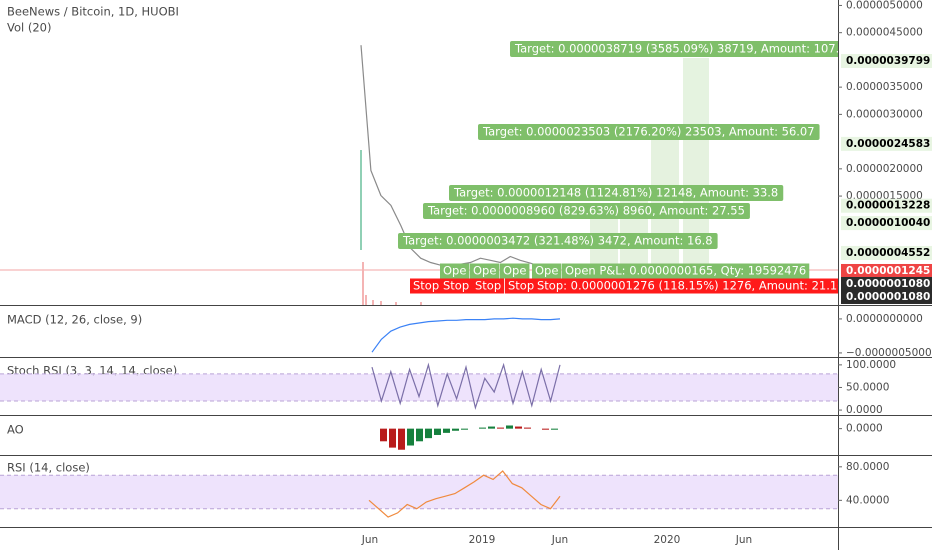 The width and height of the screenshot is (932, 550). I want to click on x-tick-label: 2020, so click(667, 540).